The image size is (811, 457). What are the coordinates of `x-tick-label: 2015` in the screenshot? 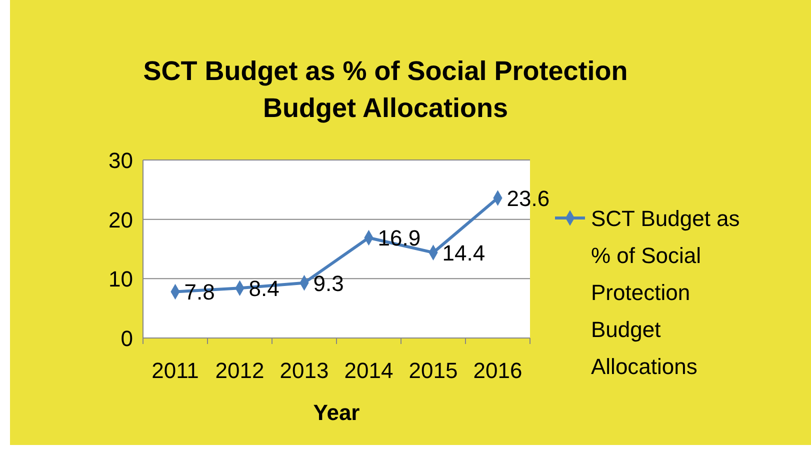 It's located at (433, 370).